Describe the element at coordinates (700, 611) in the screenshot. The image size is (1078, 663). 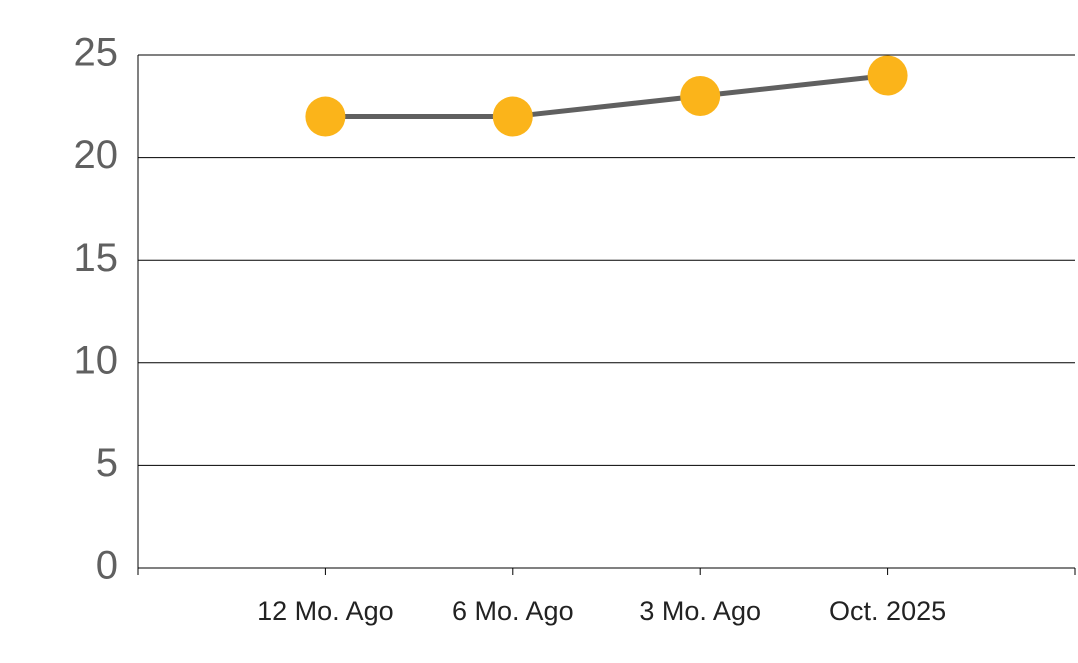
I see `x-tick-label: 3 Mo. Ago` at that location.